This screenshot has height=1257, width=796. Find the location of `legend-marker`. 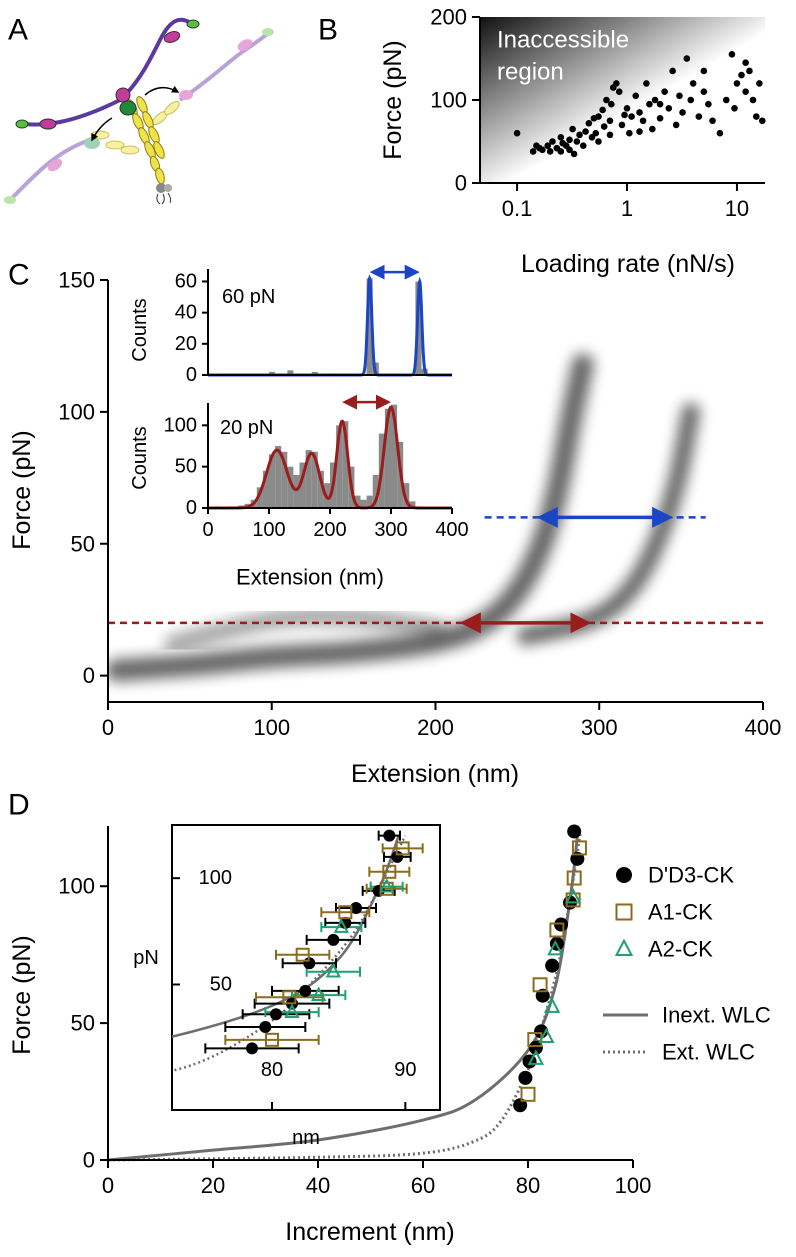

legend-marker is located at coordinates (624, 875).